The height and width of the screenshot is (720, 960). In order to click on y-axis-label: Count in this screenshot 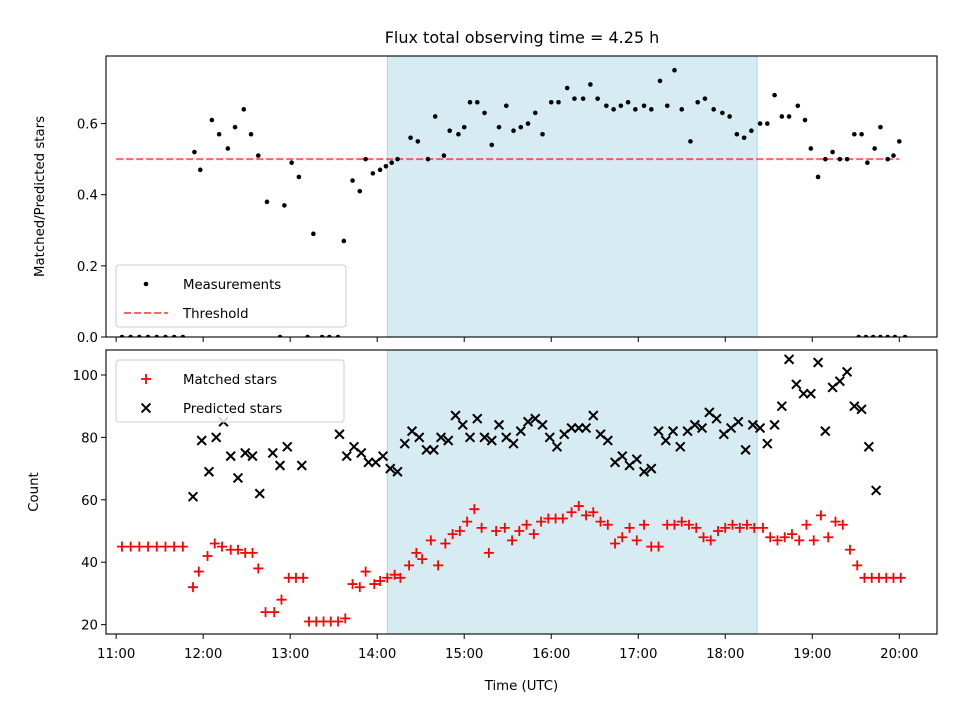, I will do `click(34, 492)`.